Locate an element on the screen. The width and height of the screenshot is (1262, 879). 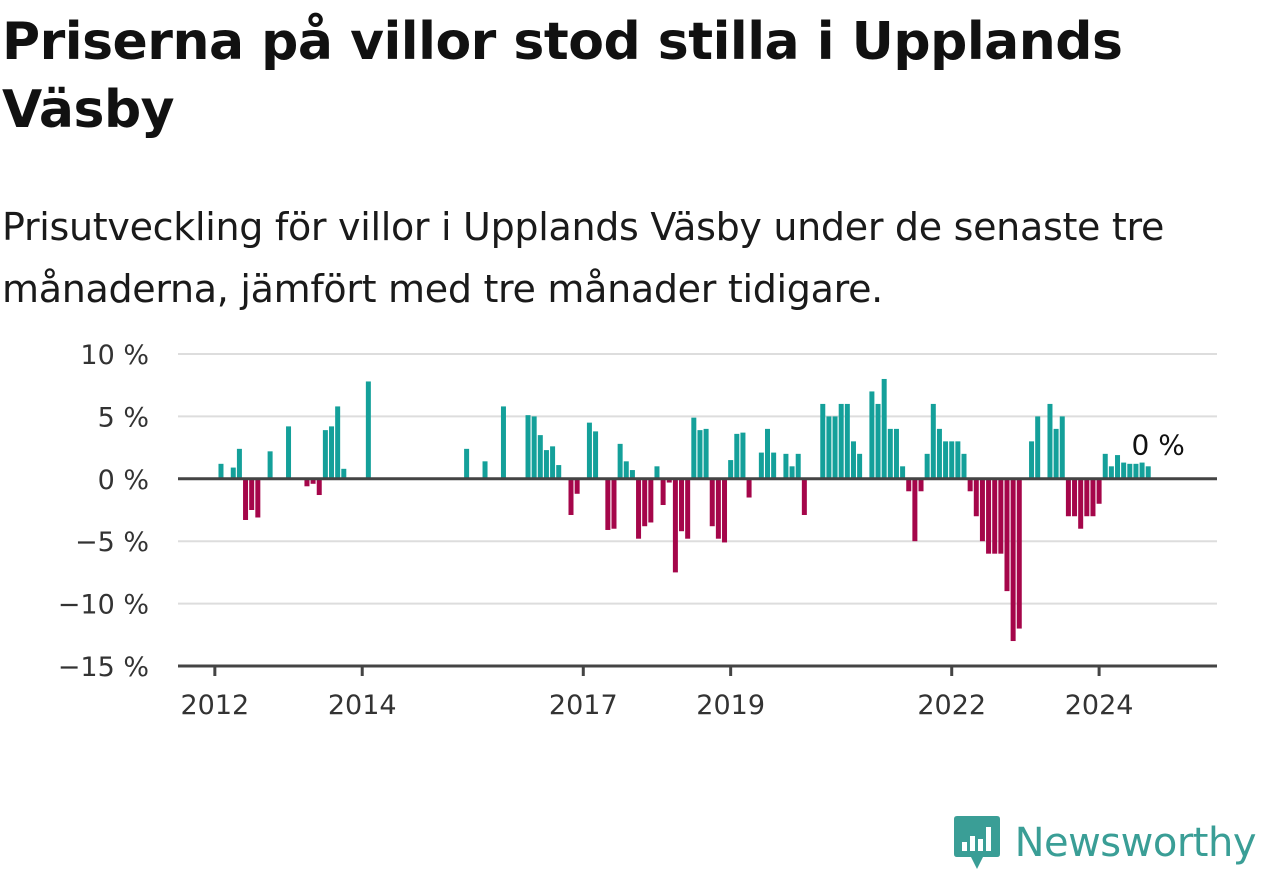
x-tick-label: 2014 is located at coordinates (362, 705).